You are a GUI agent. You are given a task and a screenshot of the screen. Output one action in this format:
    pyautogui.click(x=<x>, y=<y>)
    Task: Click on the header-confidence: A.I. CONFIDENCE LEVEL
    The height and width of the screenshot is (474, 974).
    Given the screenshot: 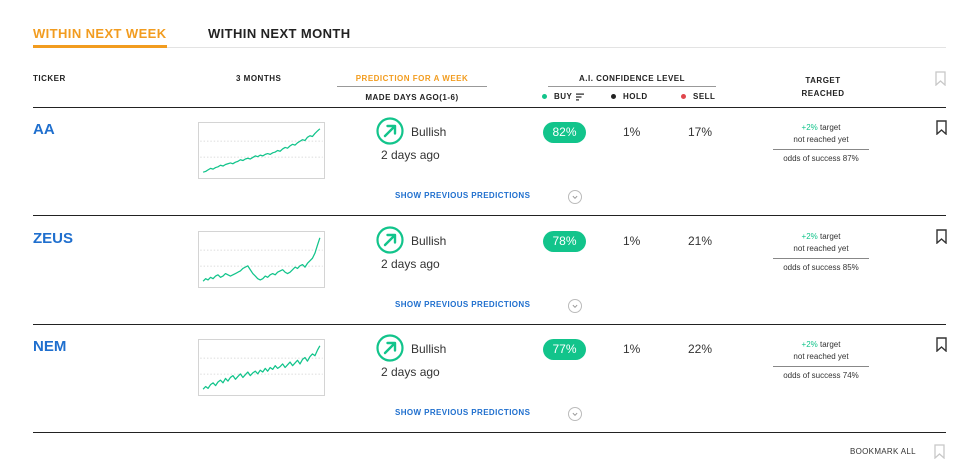 What is the action you would take?
    pyautogui.click(x=632, y=78)
    